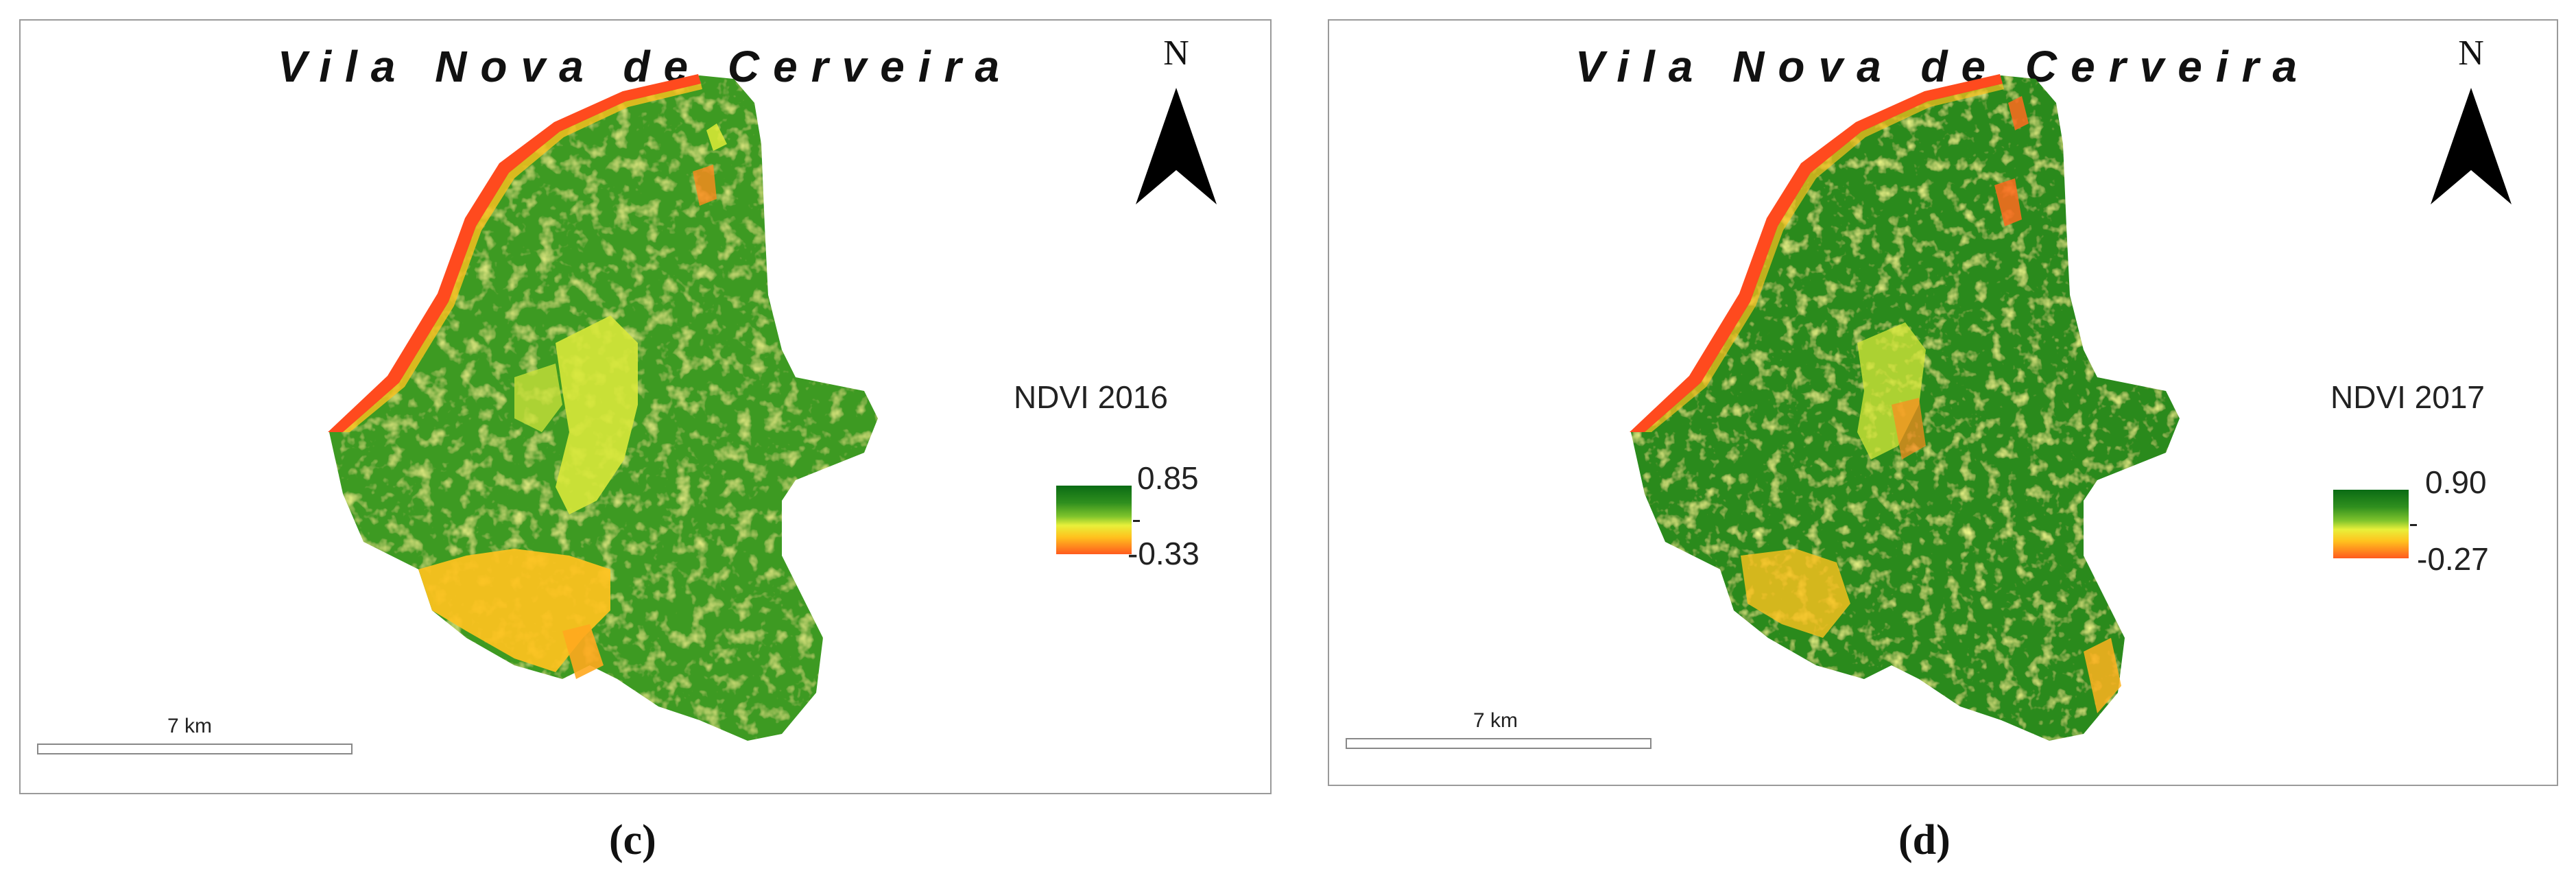 This screenshot has height=880, width=2576. Describe the element at coordinates (2407, 397) in the screenshot. I see `legend-title: NDVI 2017` at that location.